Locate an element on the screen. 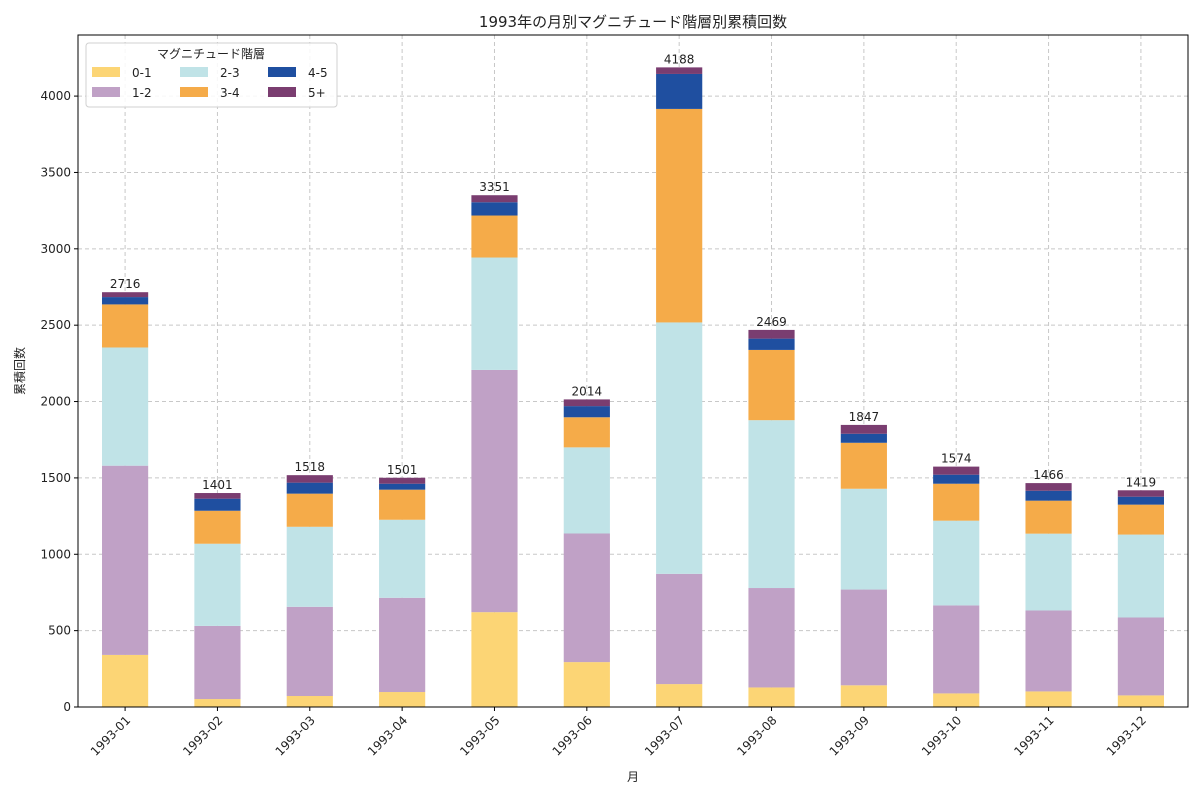 Image resolution: width=1200 pixels, height=804 pixels. y-tick-label: 2500 is located at coordinates (55, 325).